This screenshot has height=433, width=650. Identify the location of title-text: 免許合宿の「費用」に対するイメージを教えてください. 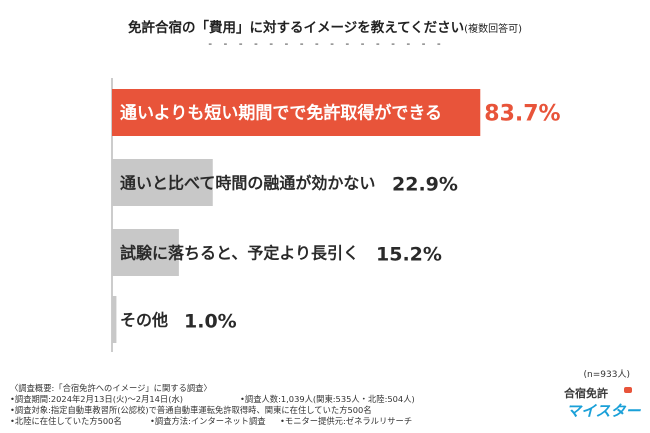
(296, 28).